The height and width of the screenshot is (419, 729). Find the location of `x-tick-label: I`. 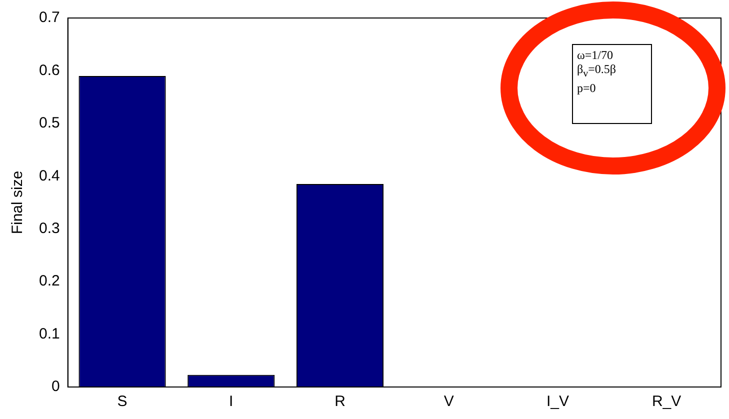

x-tick-label: I is located at coordinates (231, 401).